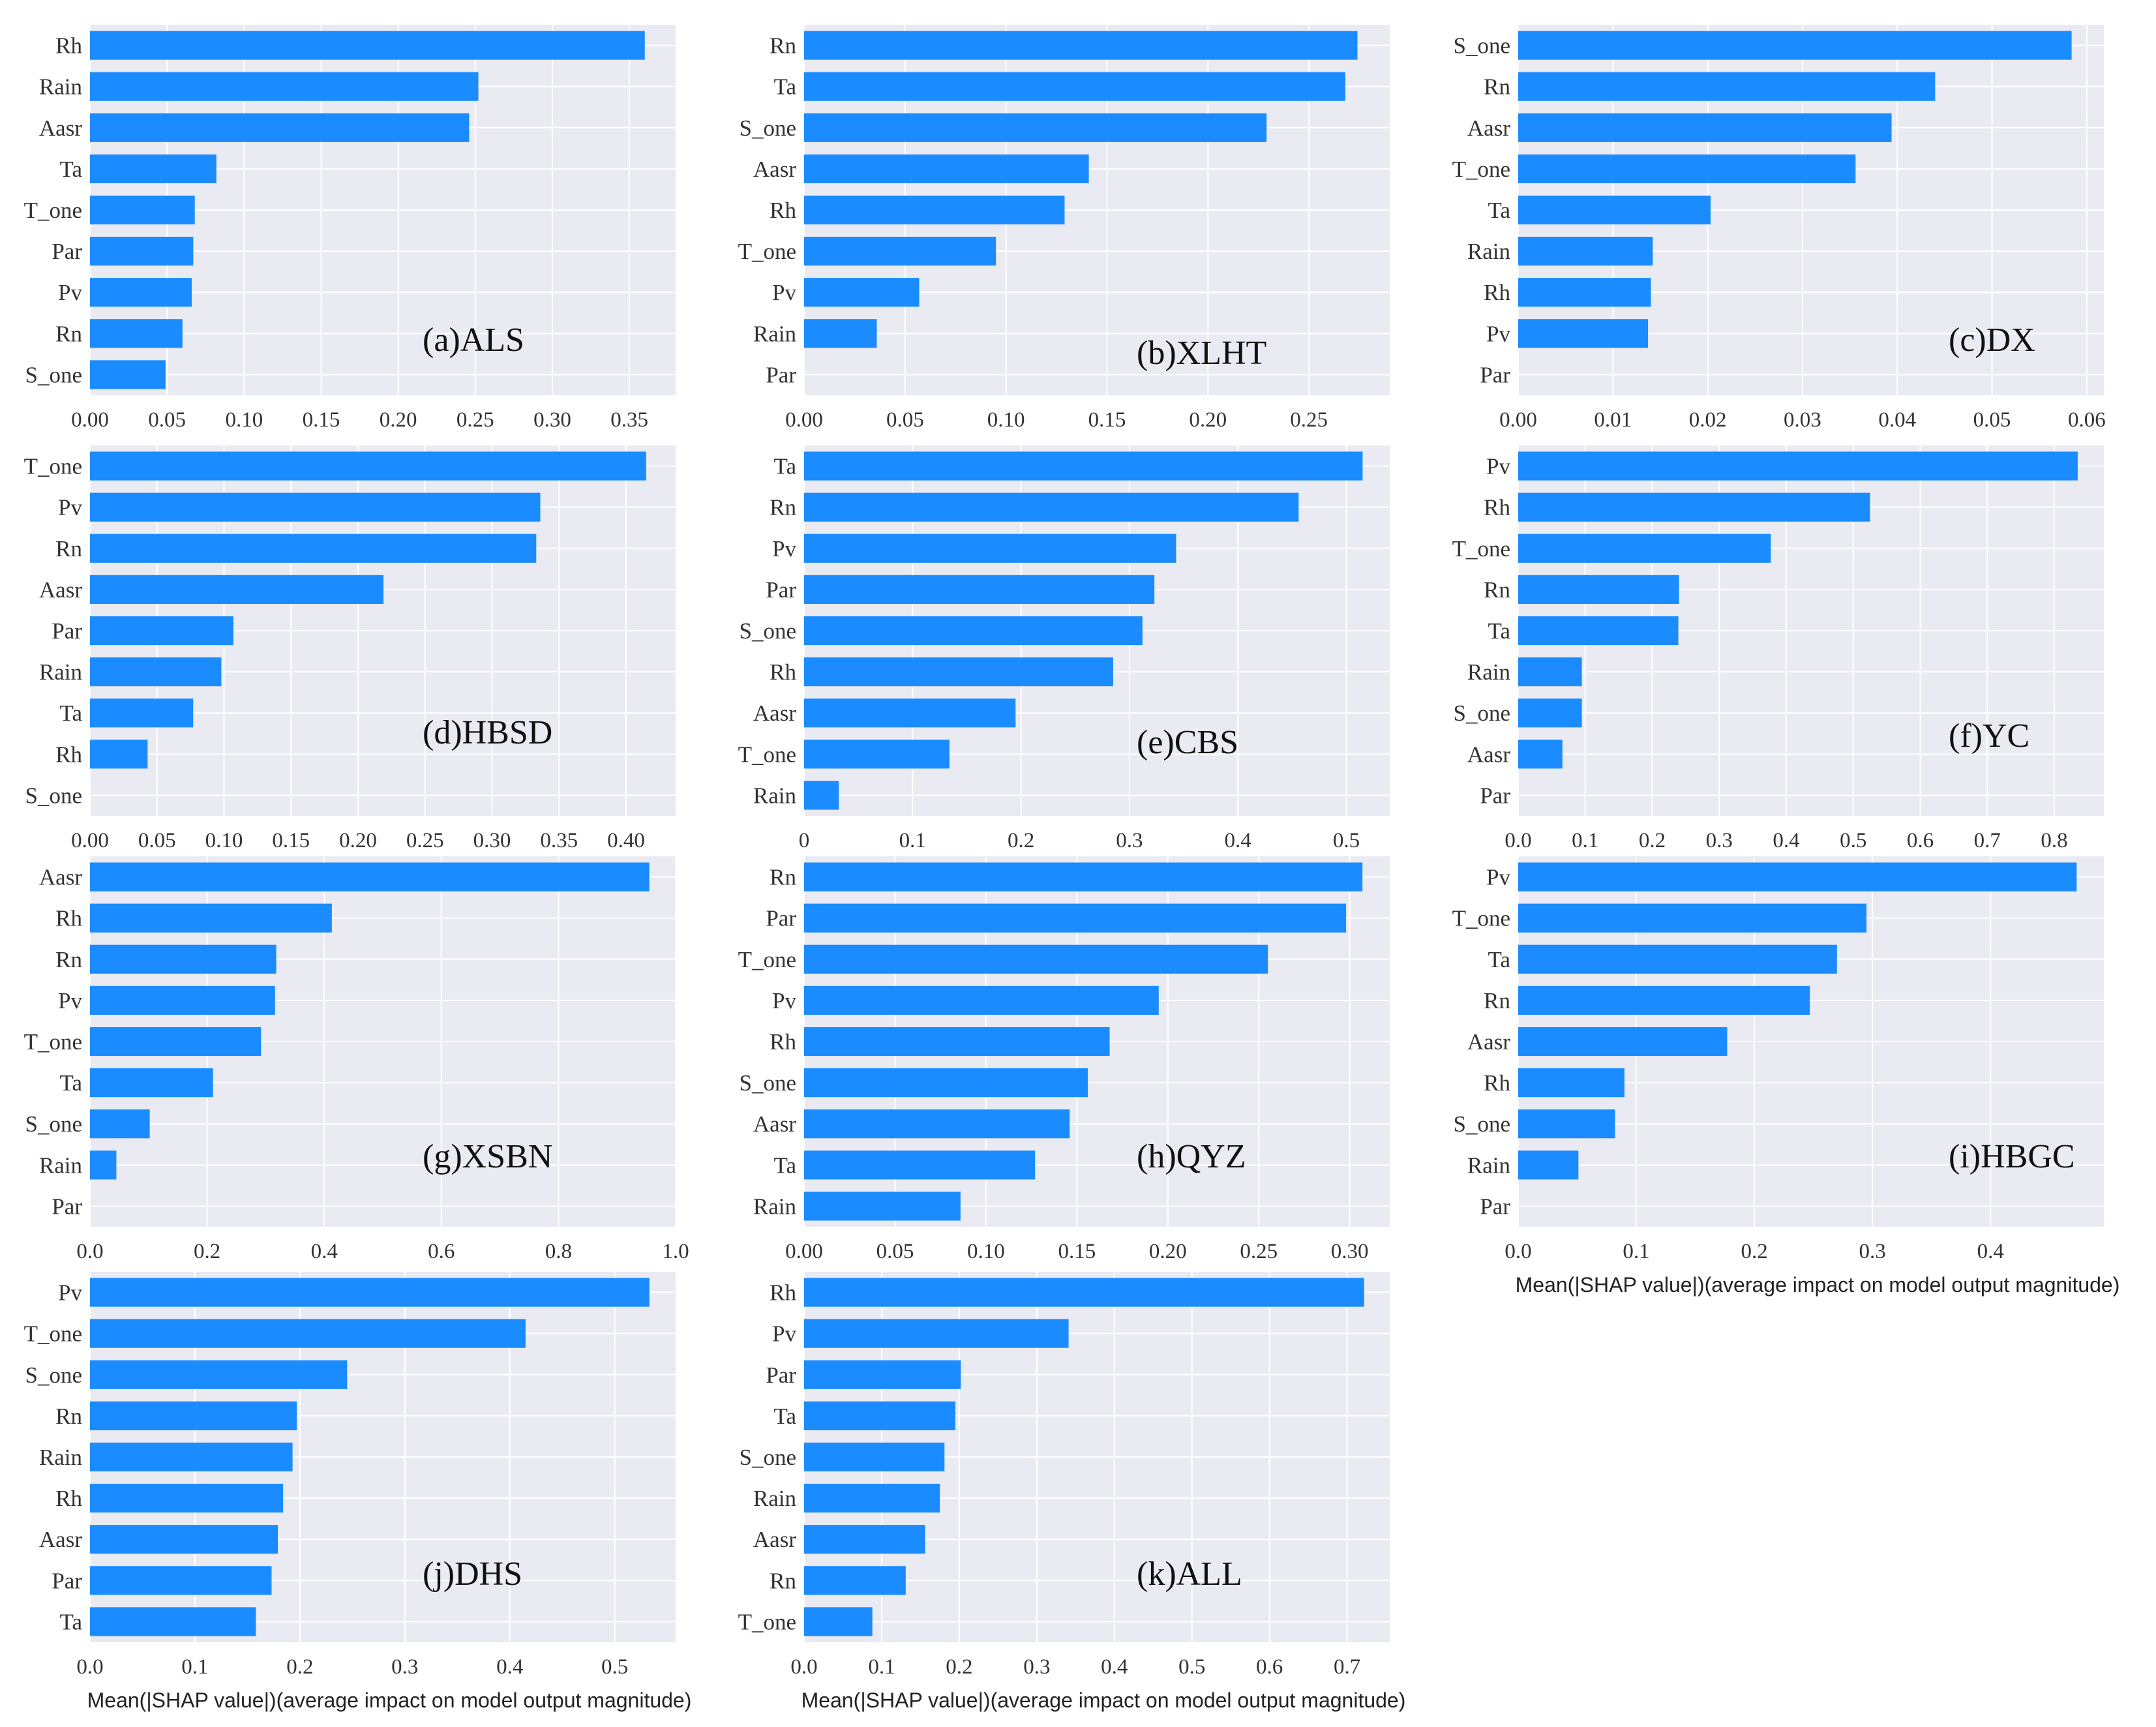 The height and width of the screenshot is (1727, 2156). I want to click on tick-label: 0.35, so click(559, 840).